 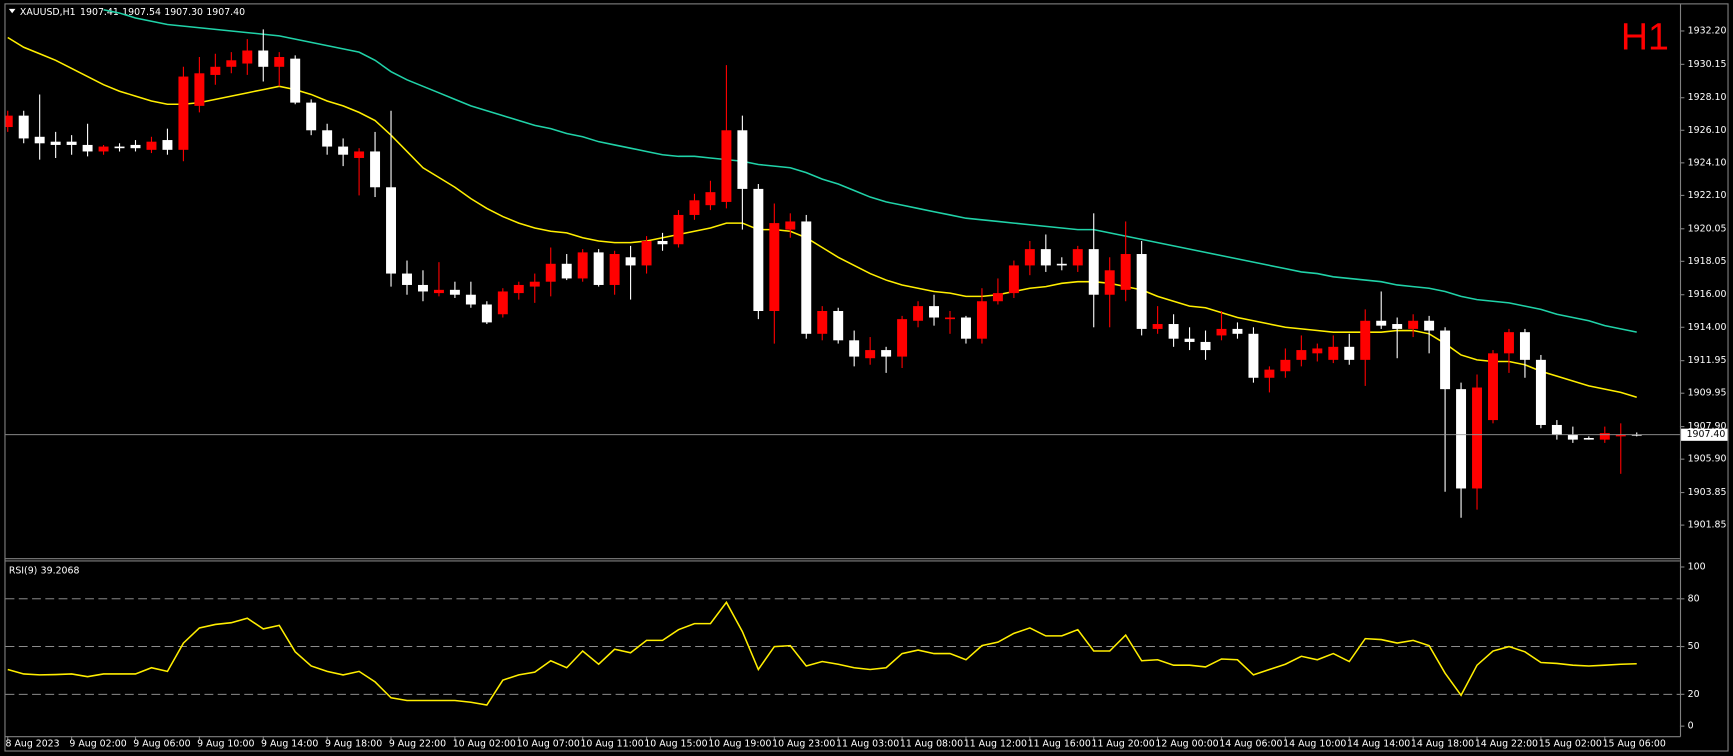 What do you see at coordinates (1694, 646) in the screenshot?
I see `y-tick-label: 50` at bounding box center [1694, 646].